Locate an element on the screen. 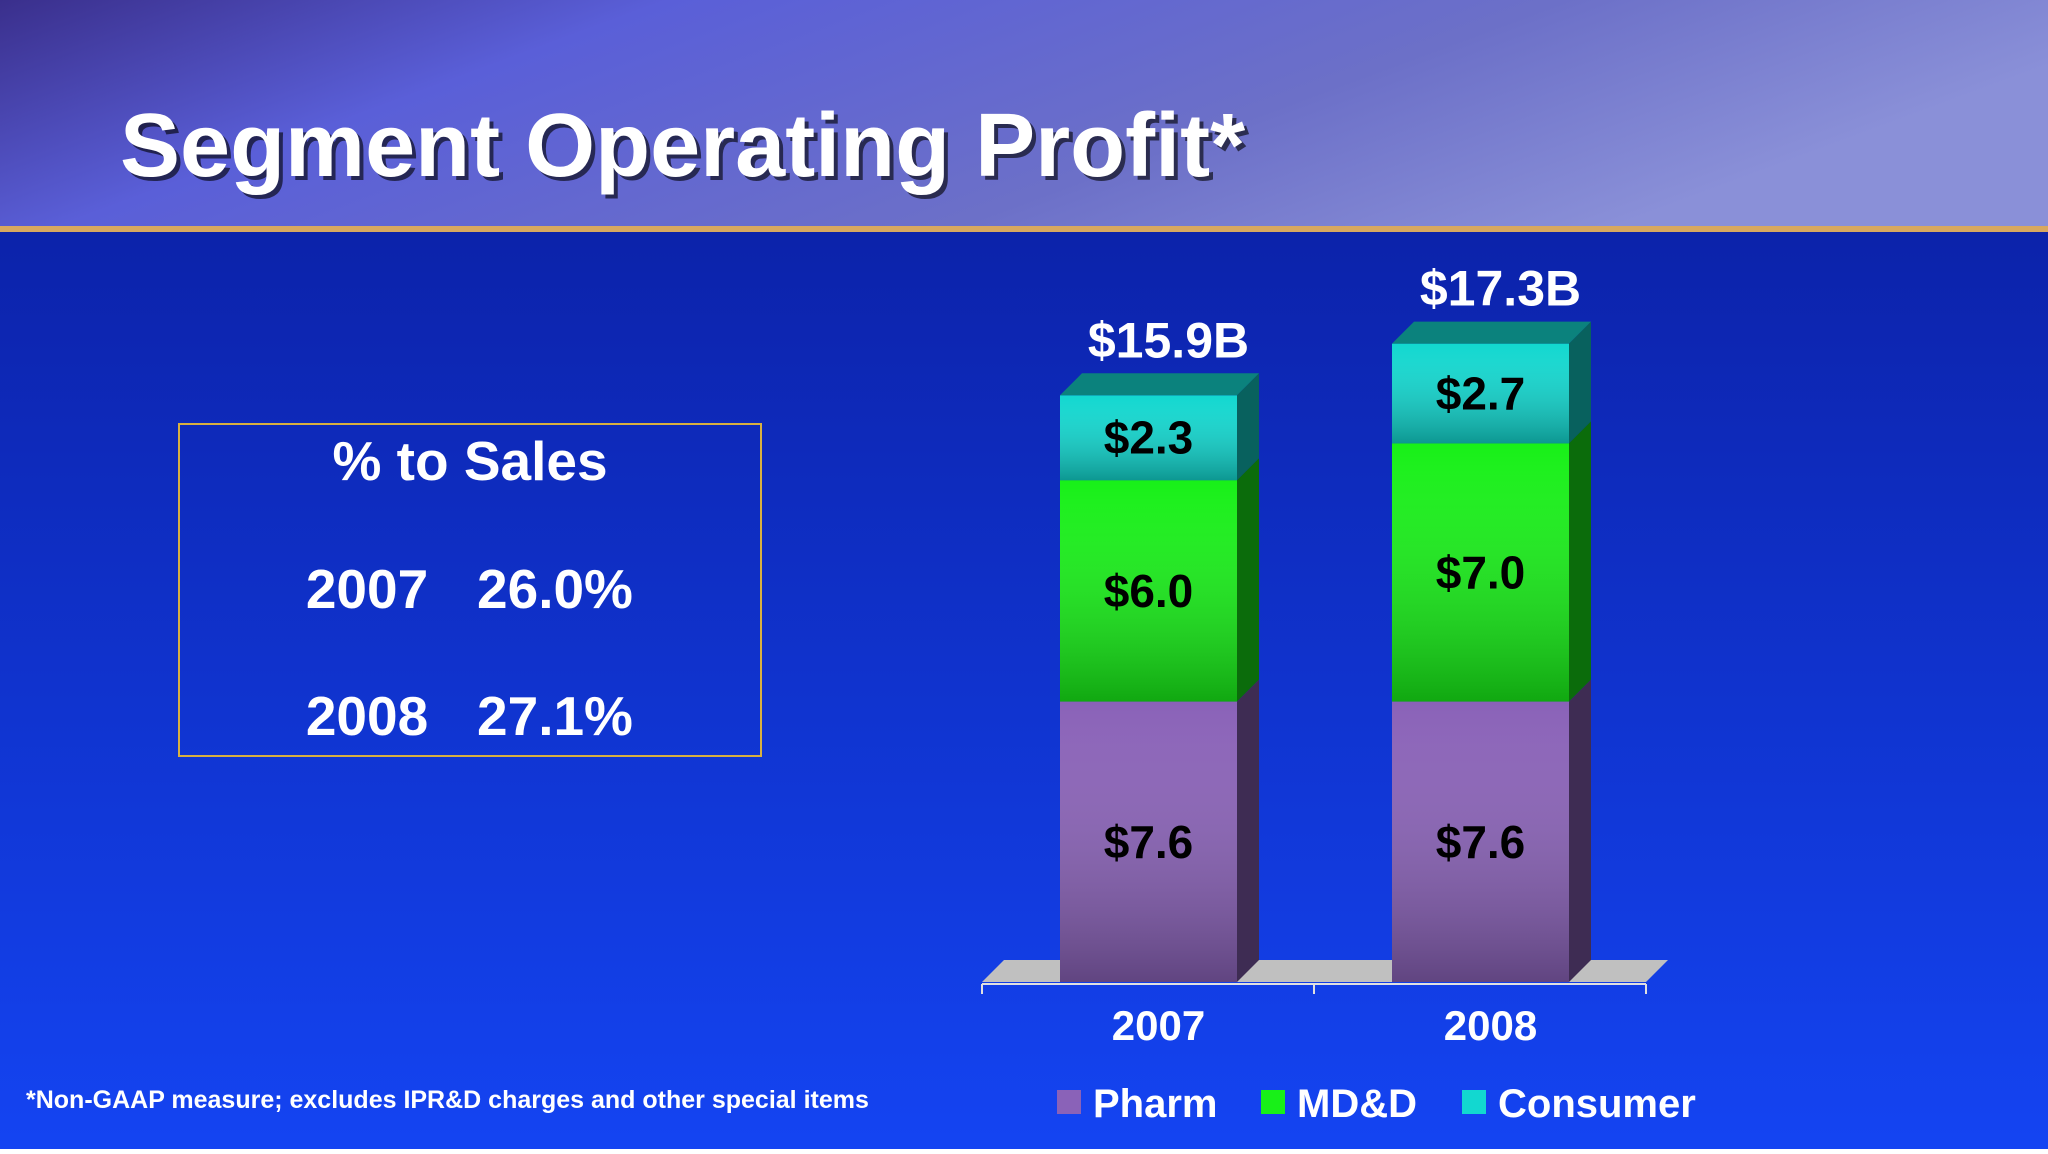 The height and width of the screenshot is (1154, 2048). total-label: $15.9B is located at coordinates (1168, 340).